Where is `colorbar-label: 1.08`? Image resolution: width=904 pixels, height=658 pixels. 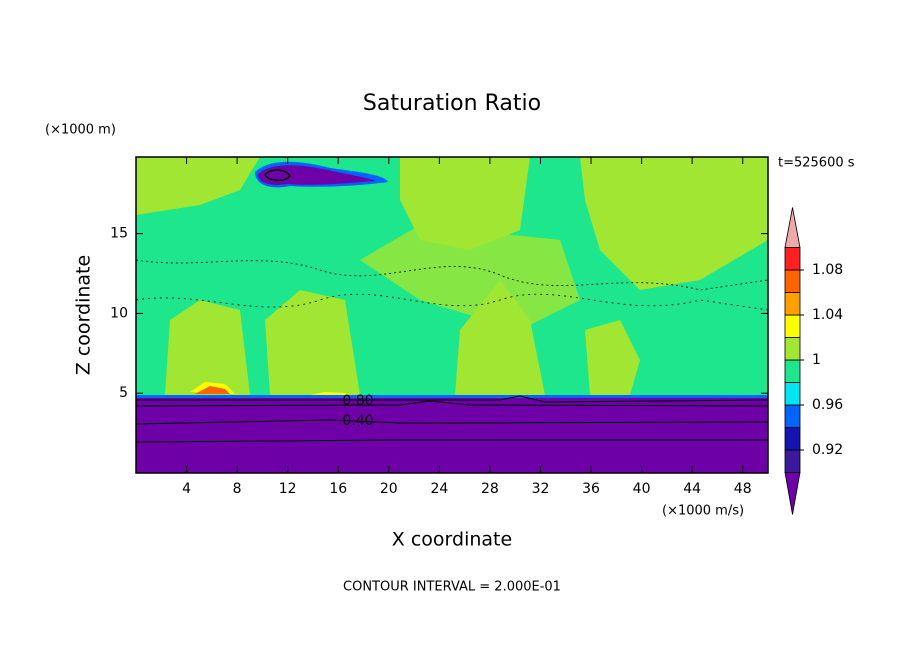 colorbar-label: 1.08 is located at coordinates (827, 270).